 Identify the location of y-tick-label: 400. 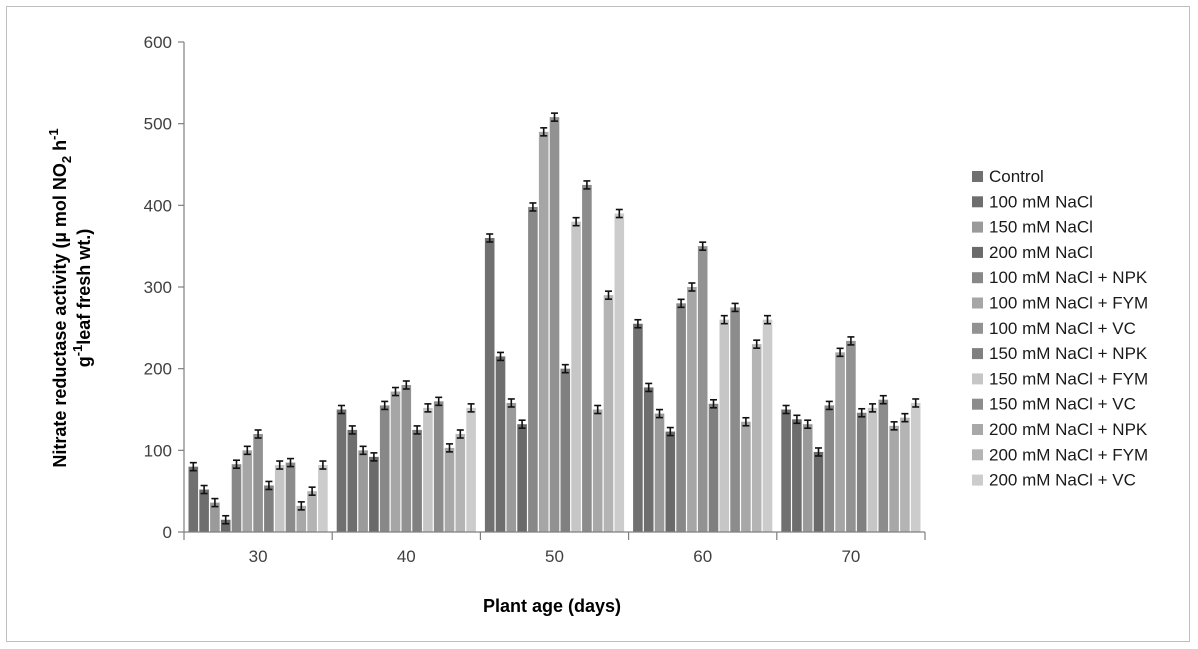
(158, 205).